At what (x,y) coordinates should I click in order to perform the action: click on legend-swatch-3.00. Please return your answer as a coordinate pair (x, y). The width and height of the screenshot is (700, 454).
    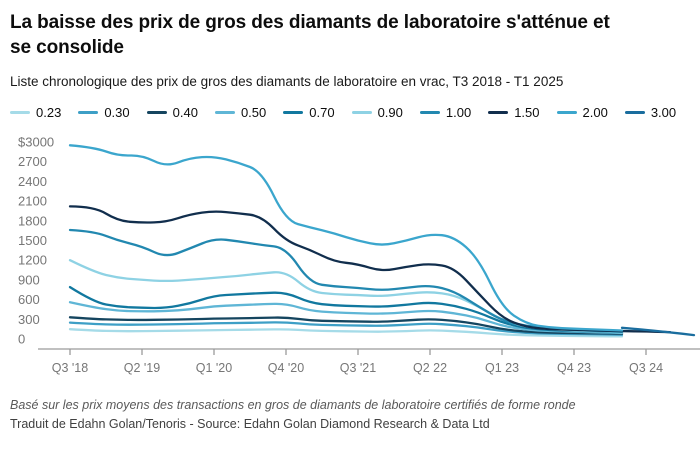
    Looking at the image, I should click on (634, 112).